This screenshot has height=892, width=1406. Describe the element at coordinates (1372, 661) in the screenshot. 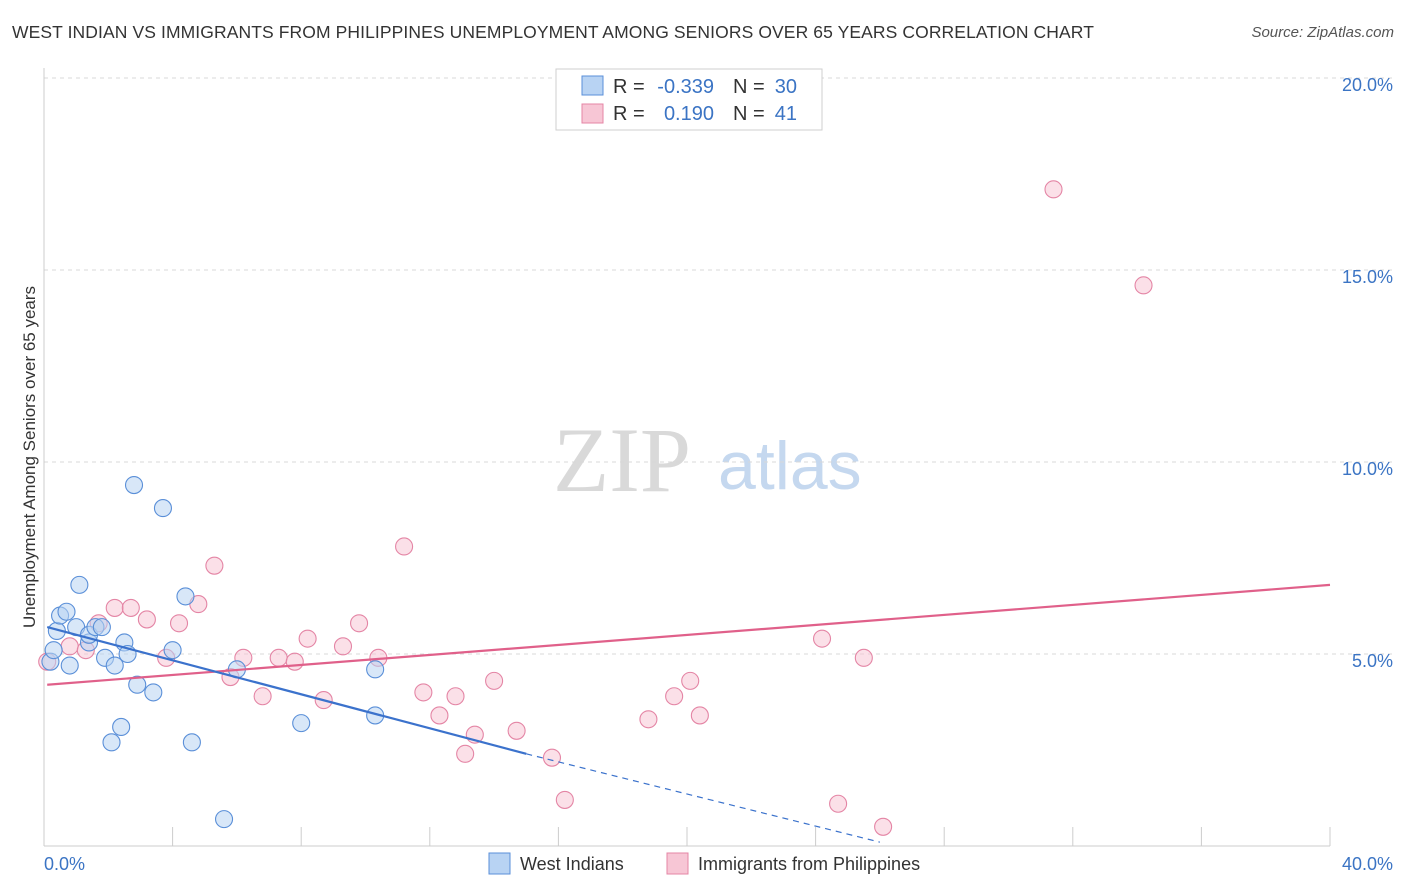

I see `y-tick-label-5: 5.0%` at that location.